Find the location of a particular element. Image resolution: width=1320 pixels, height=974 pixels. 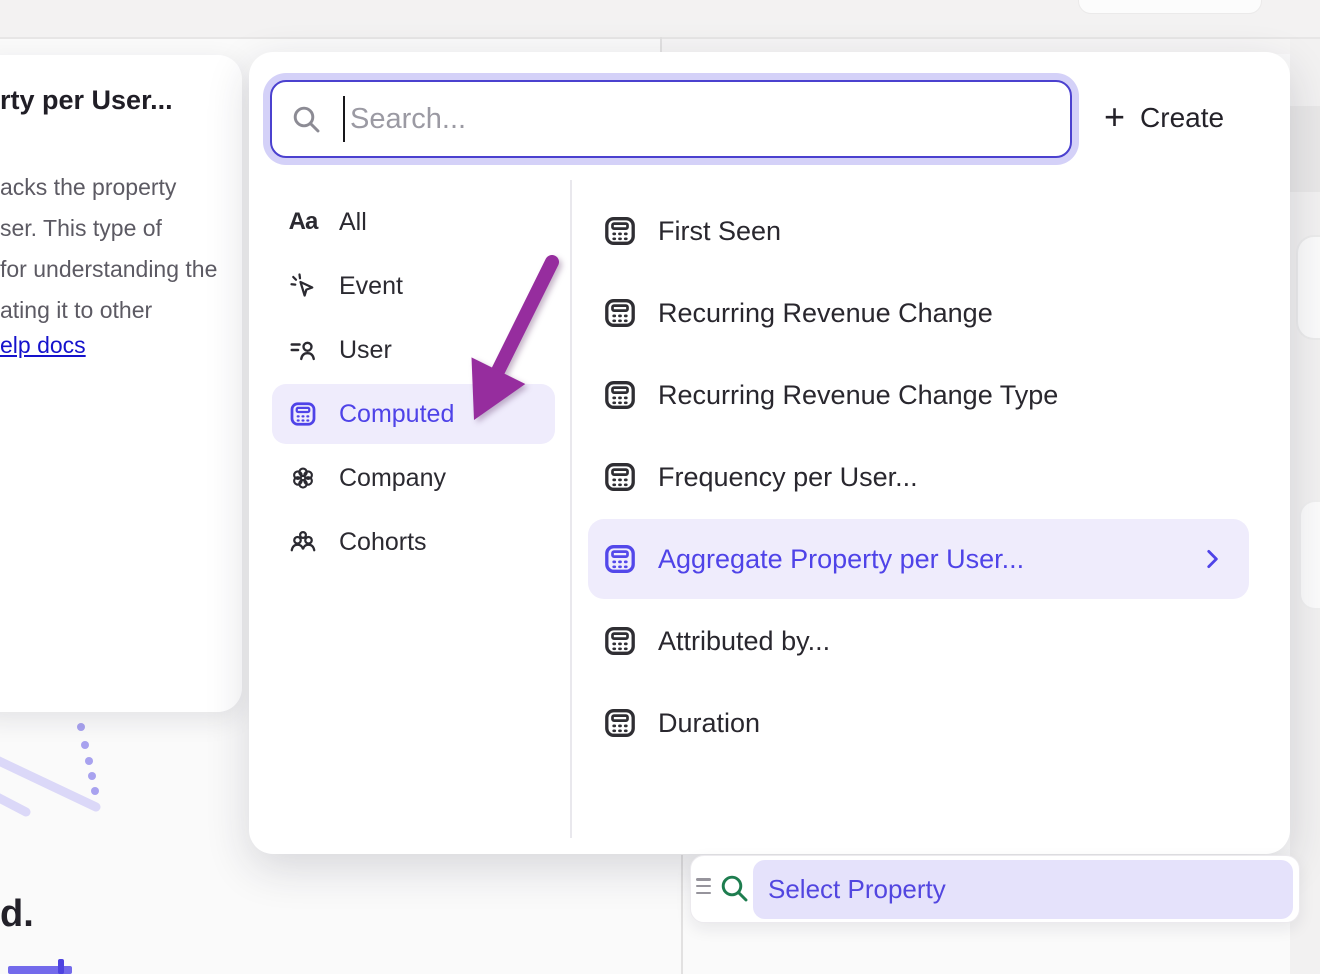

select-property-label: Select Property is located at coordinates (857, 889).